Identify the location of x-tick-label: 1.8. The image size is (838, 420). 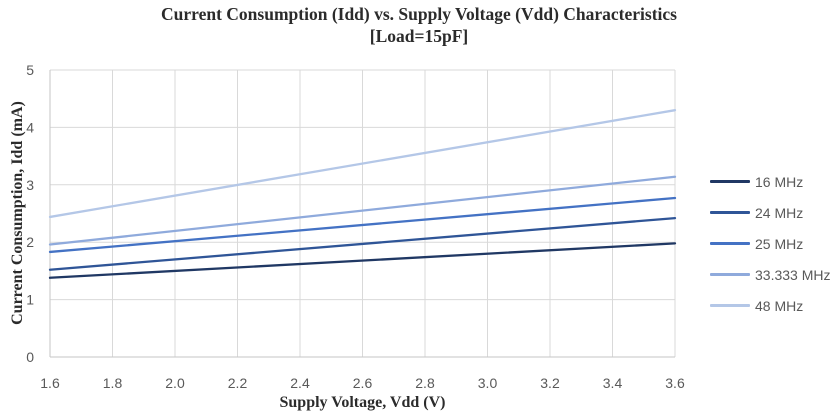
(113, 383).